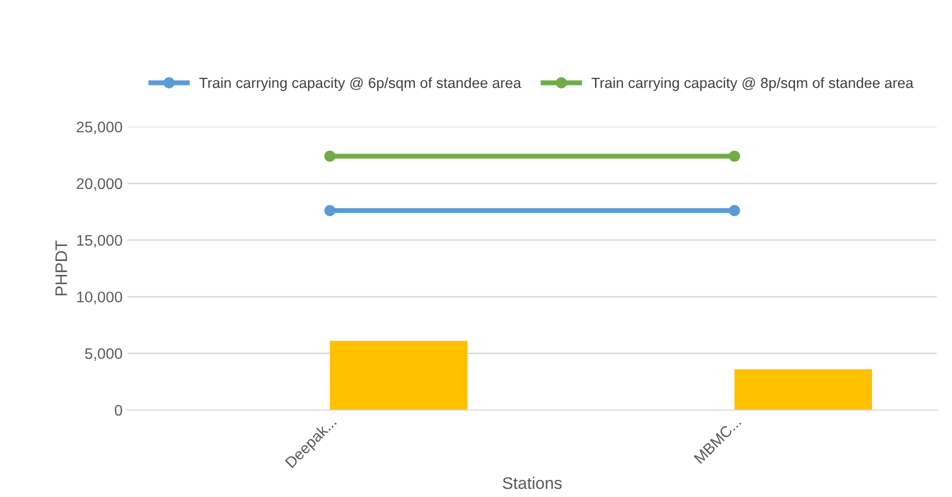 Image resolution: width=952 pixels, height=497 pixels. Describe the element at coordinates (61, 268) in the screenshot. I see `y-axis-title: PHPDT` at that location.